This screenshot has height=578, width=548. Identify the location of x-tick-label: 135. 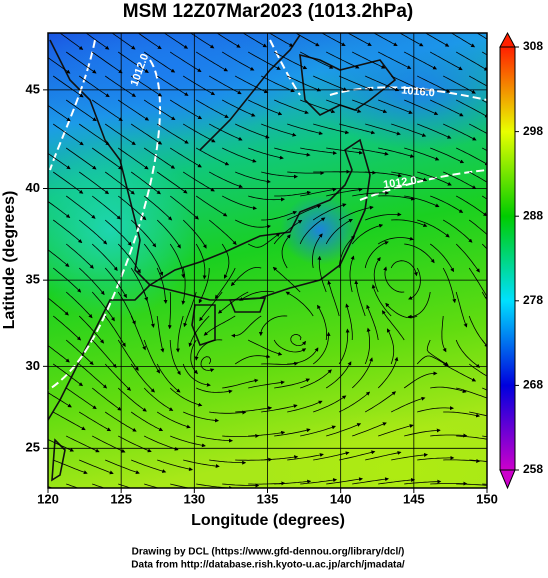
(268, 498).